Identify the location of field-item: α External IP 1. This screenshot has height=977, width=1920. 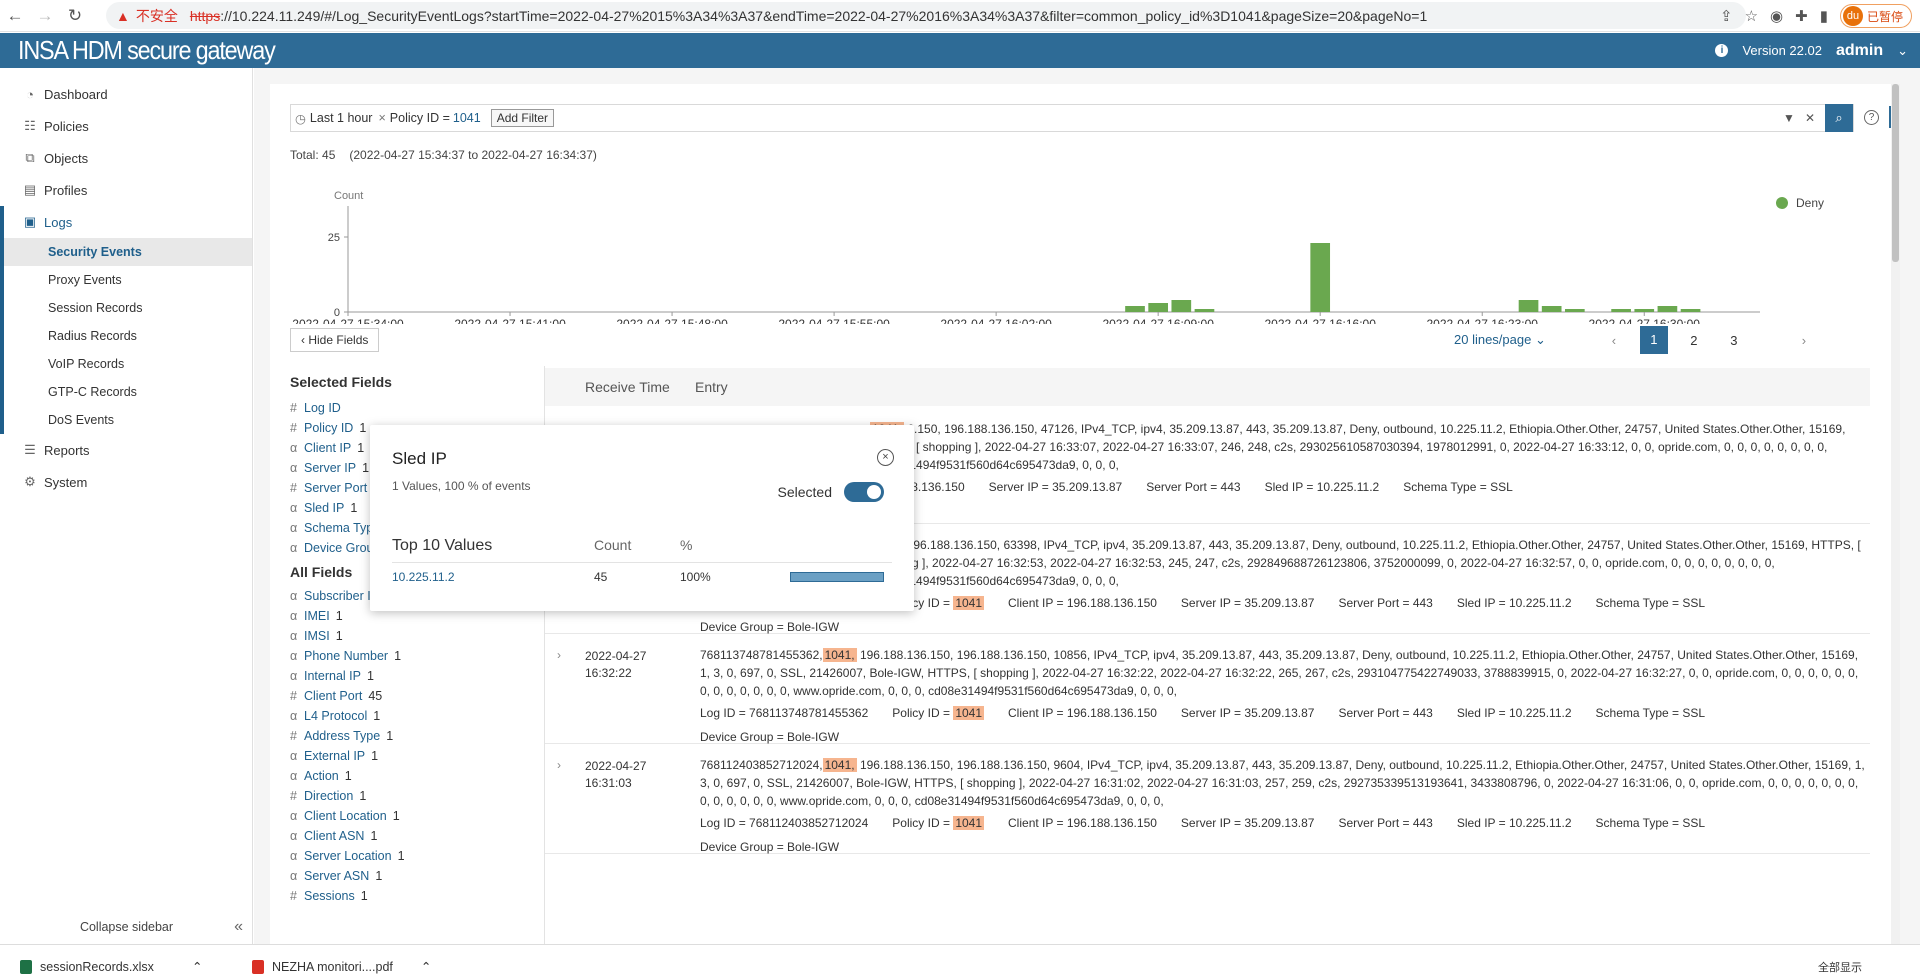
(407, 756).